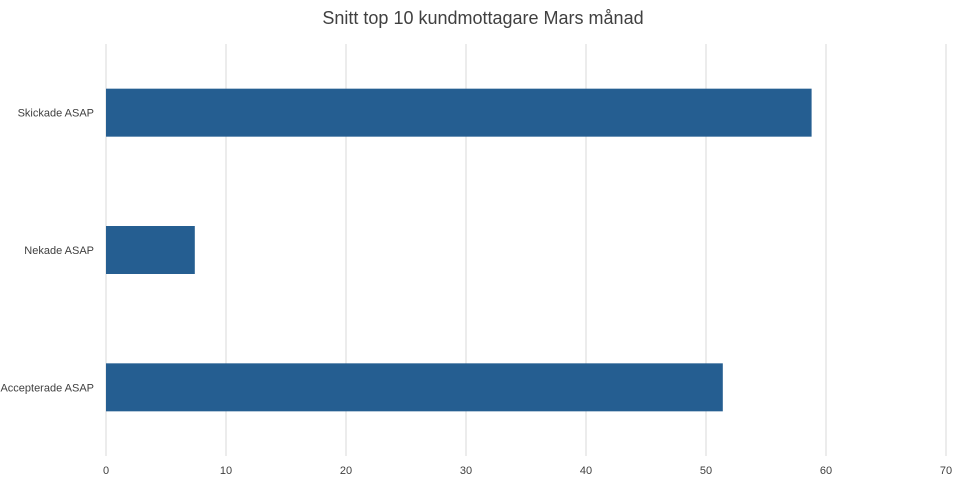 The width and height of the screenshot is (966, 488). Describe the element at coordinates (706, 471) in the screenshot. I see `x-tick-label: 50` at that location.